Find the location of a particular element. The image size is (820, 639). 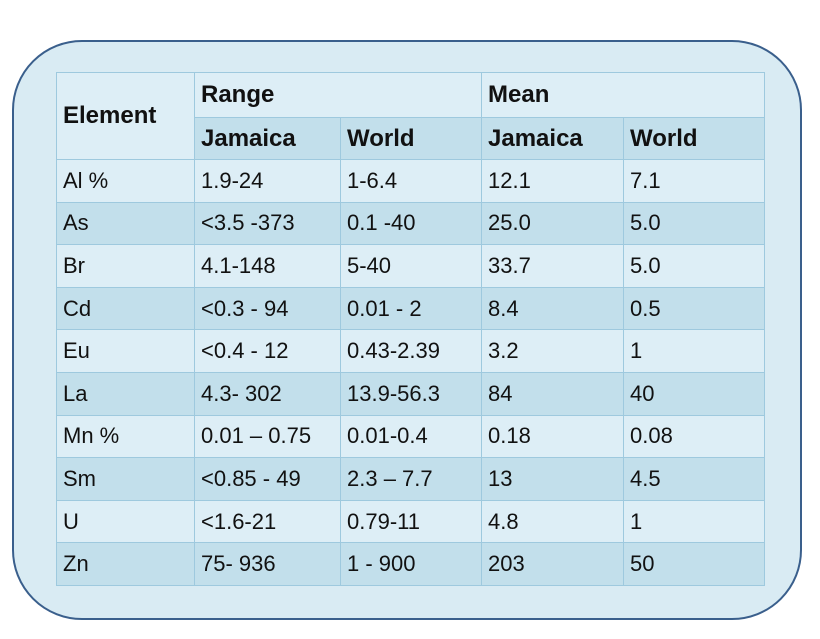

mean-jamaica-cell: 12.1 is located at coordinates (553, 181).